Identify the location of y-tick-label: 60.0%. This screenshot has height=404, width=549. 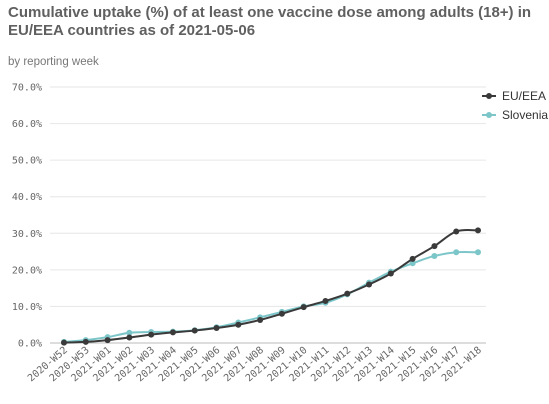
(27, 124).